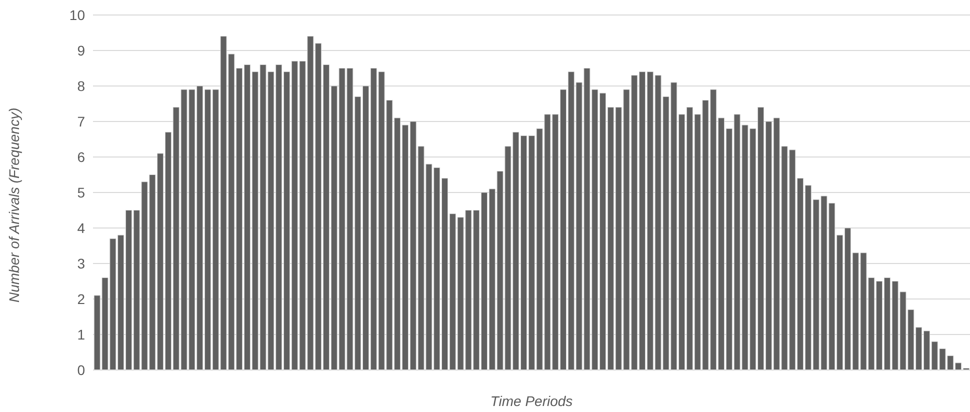  Describe the element at coordinates (81, 263) in the screenshot. I see `y-tick-label: 3` at that location.